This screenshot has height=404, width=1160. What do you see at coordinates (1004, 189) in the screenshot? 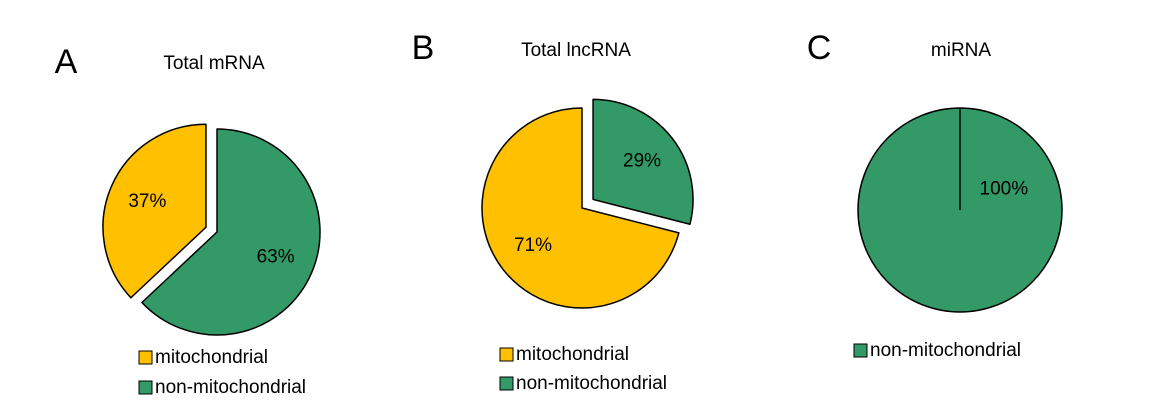
I see `data-label-non-mitochondrial: 100%` at bounding box center [1004, 189].